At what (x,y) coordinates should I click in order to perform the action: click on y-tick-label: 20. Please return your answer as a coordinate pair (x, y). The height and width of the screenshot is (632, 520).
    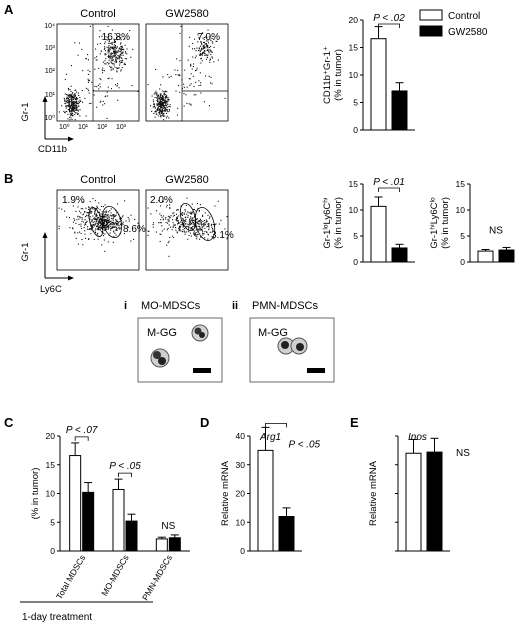
    Looking at the image, I should click on (354, 20).